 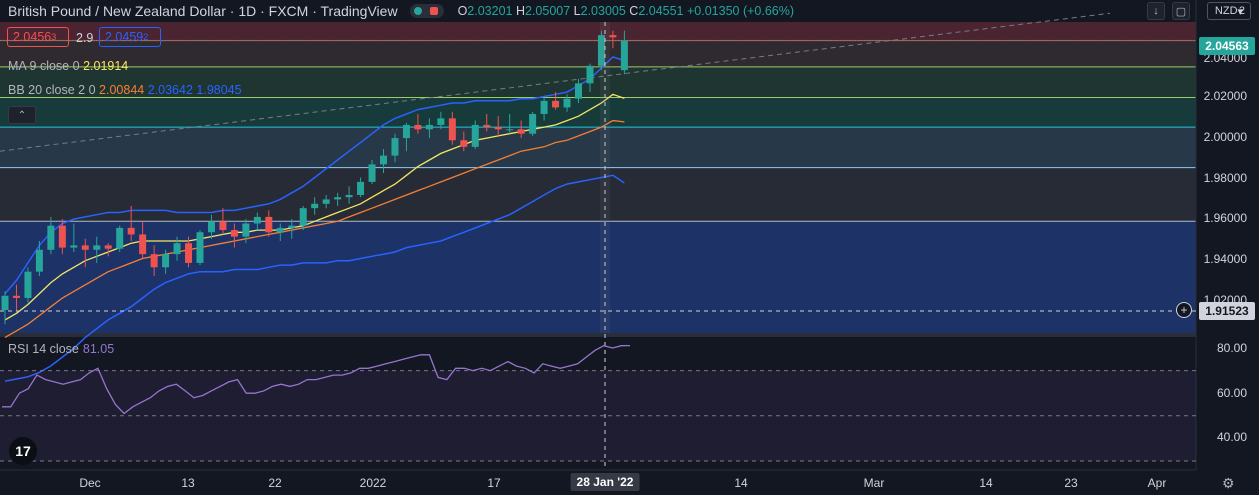 What do you see at coordinates (1156, 11) in the screenshot?
I see `arrow-down-icon: ↓` at bounding box center [1156, 11].